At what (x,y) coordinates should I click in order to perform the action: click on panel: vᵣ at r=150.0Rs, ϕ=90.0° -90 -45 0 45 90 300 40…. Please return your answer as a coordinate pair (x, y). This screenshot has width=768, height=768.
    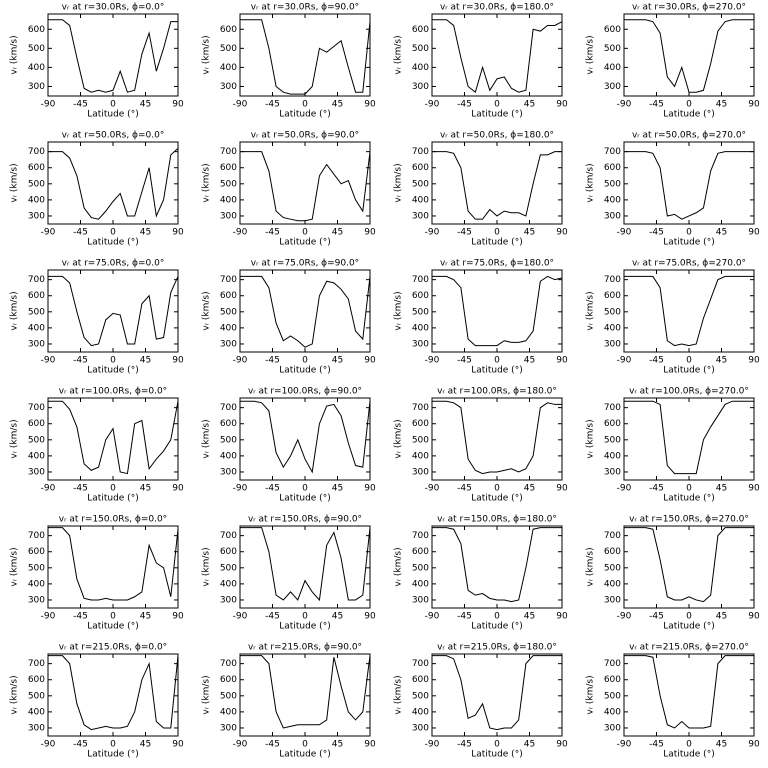
    Looking at the image, I should click on (289, 573).